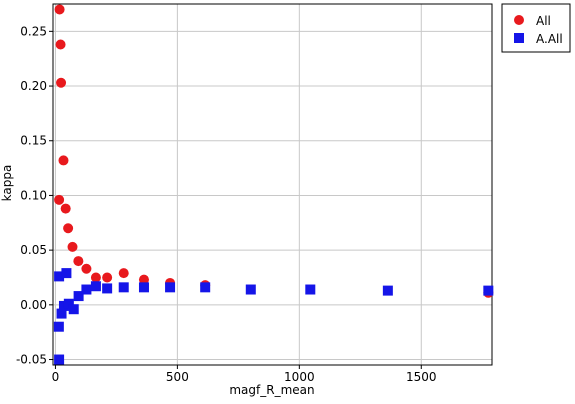 The height and width of the screenshot is (404, 575). Describe the element at coordinates (7, 183) in the screenshot. I see `y-axis-label: kappa` at that location.